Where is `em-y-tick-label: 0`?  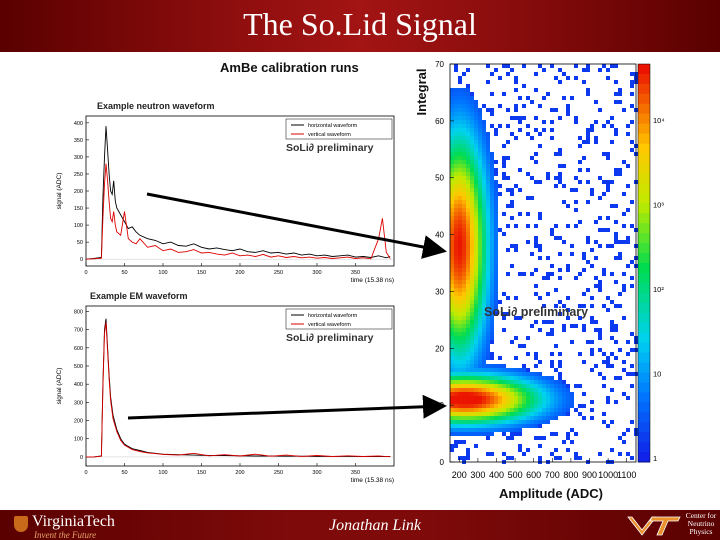
em-y-tick-label: 0 is located at coordinates (81, 458).